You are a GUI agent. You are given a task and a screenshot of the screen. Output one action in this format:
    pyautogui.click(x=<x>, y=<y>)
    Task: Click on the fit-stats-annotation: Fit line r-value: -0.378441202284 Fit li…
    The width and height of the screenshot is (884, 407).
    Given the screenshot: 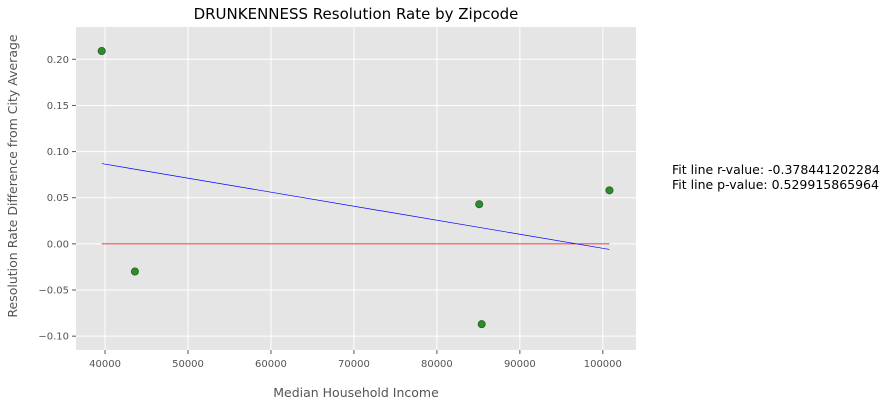 What is the action you would take?
    pyautogui.click(x=776, y=177)
    